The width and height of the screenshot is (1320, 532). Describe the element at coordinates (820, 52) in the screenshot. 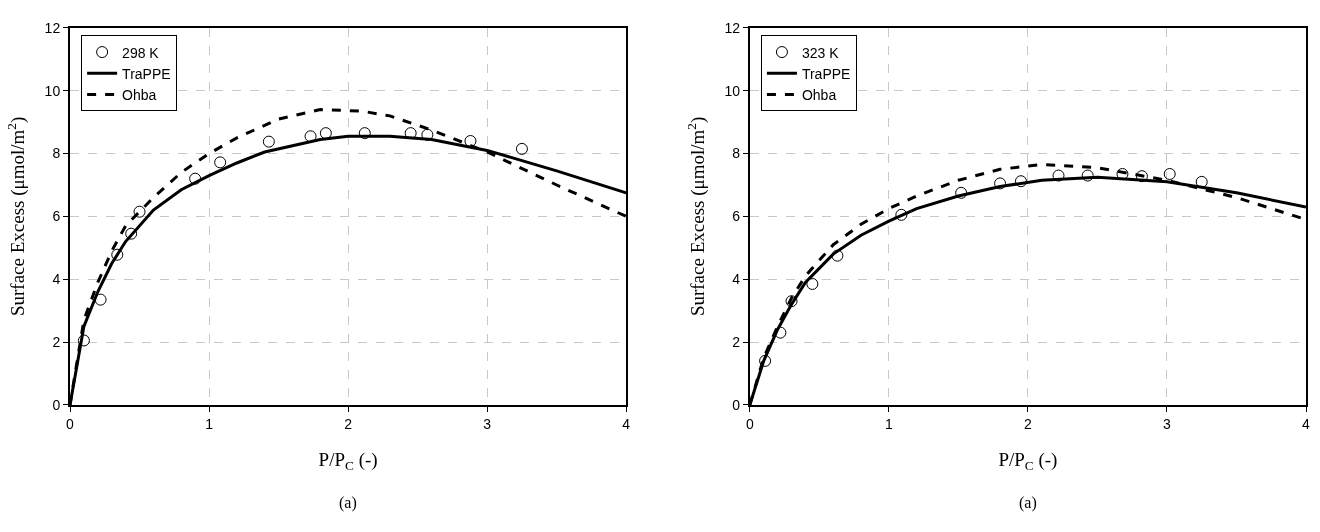

I see `legend-label: 323 K` at that location.